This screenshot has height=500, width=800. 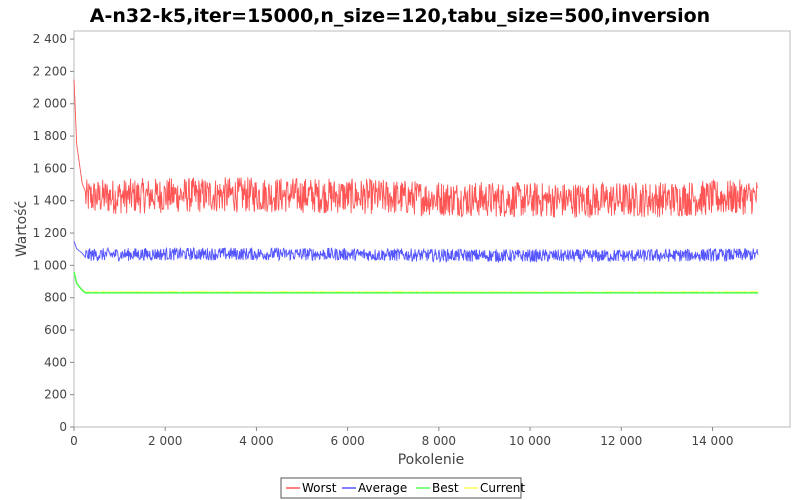 I want to click on y-tick-label: 400, so click(x=55, y=362).